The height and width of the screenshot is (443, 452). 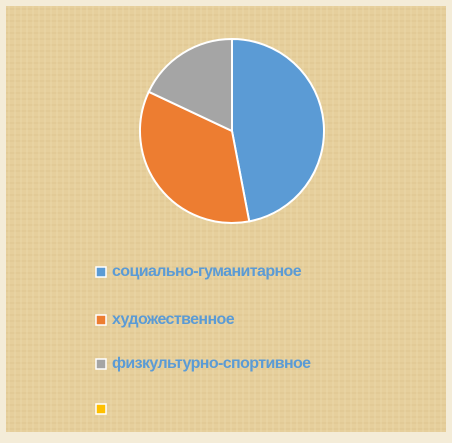 What do you see at coordinates (207, 271) in the screenshot?
I see `legend-label: социально-гуманитарное` at bounding box center [207, 271].